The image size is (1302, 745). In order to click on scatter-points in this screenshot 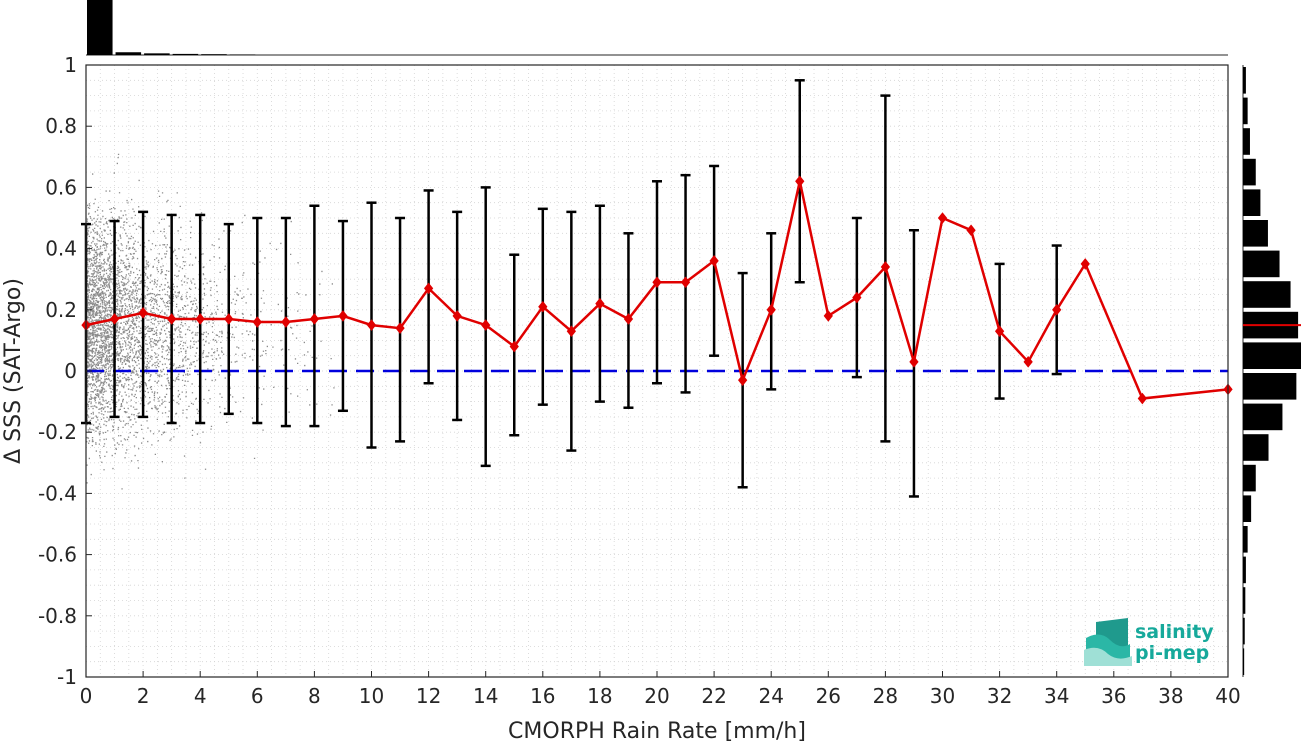, I will do `click(215, 321)`.